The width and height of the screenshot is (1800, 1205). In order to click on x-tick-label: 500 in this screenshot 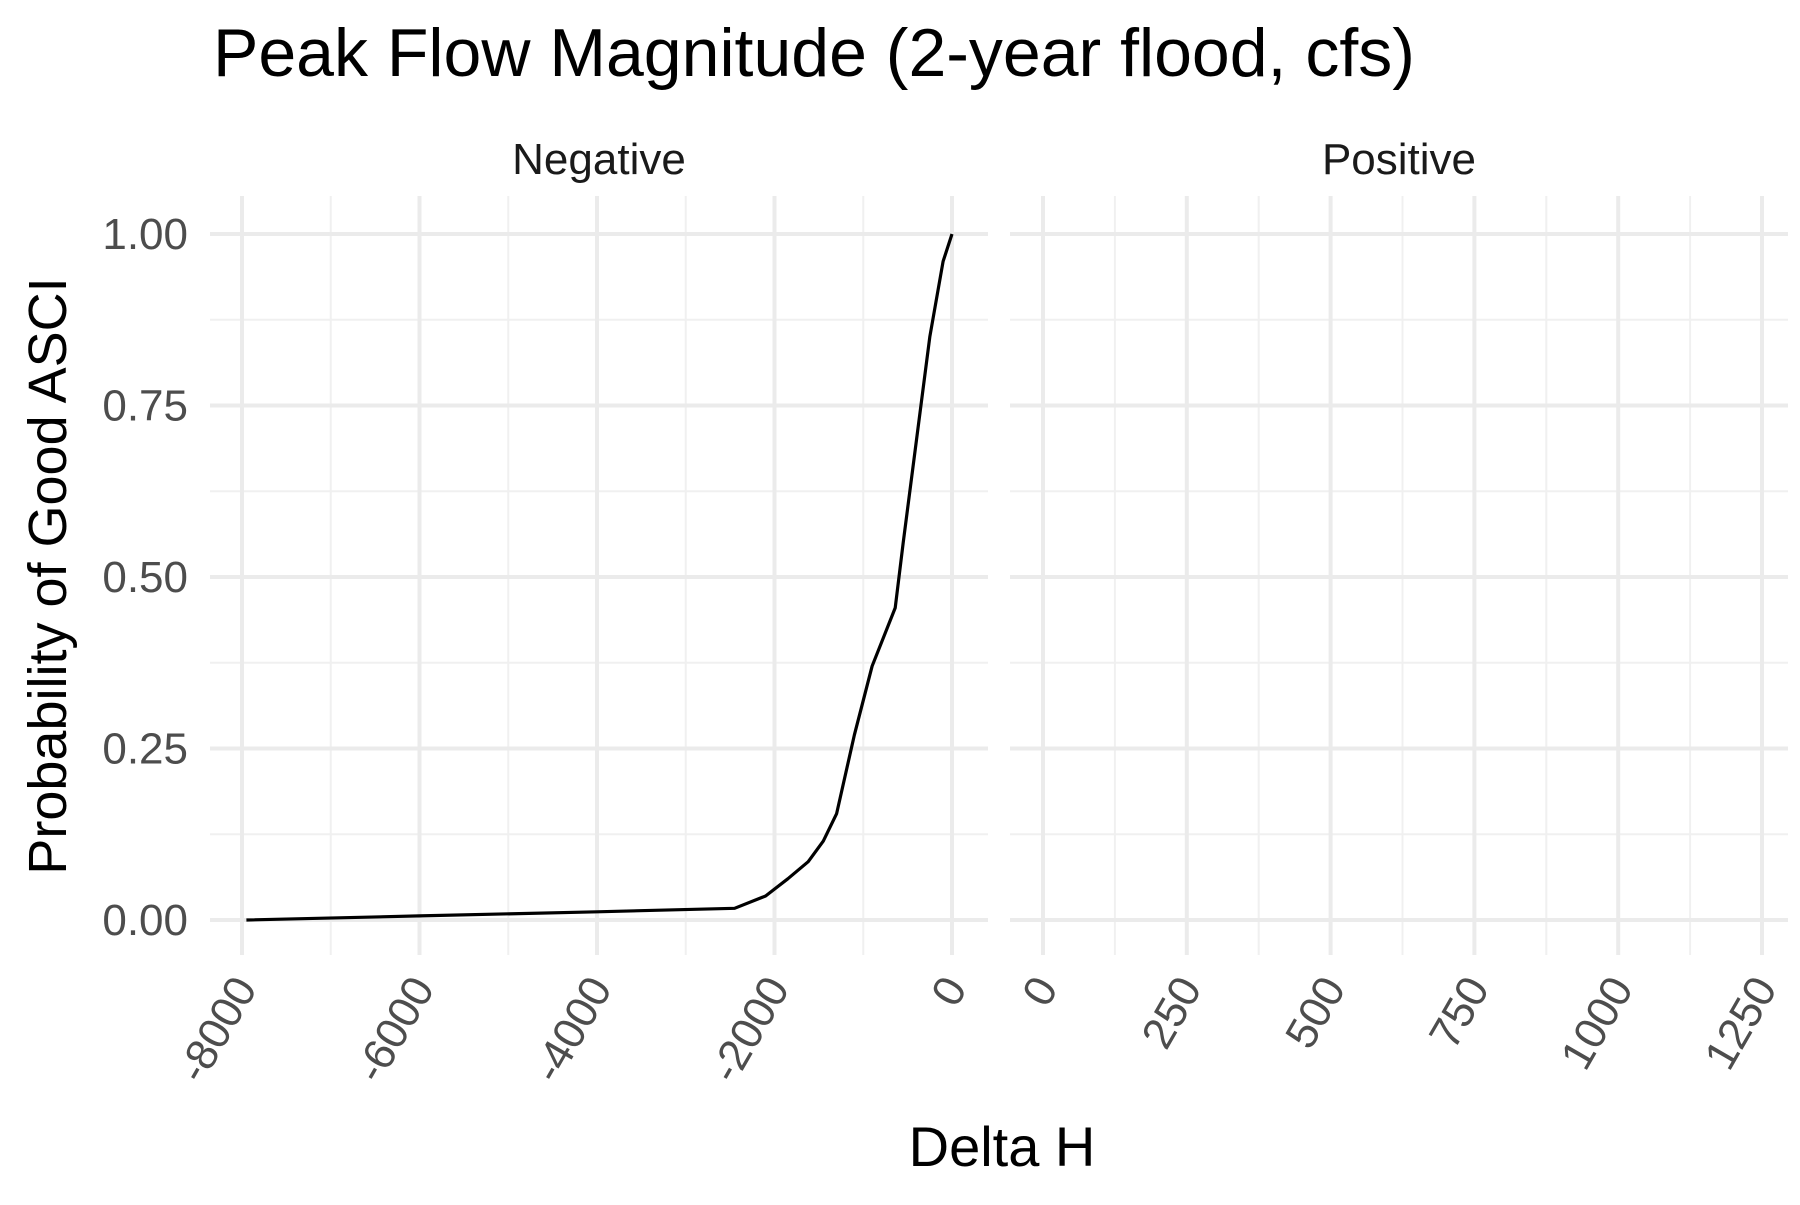, I will do `click(1315, 1013)`.